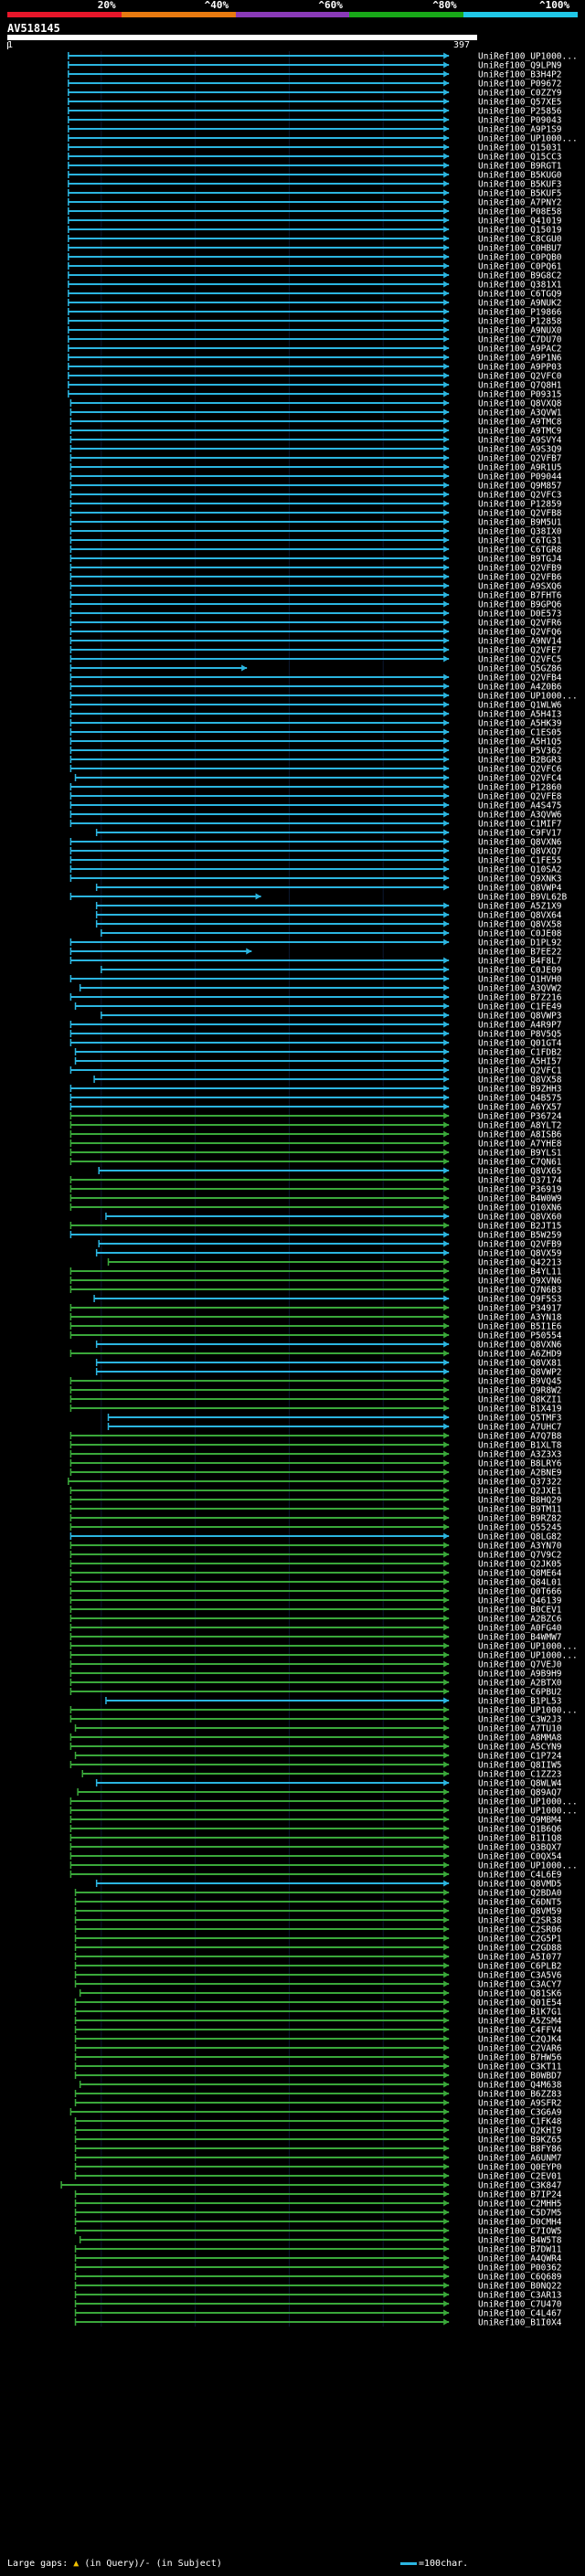  What do you see at coordinates (520, 624) in the screenshot?
I see `hit-label-link: UniRef100_Q2VFR6` at bounding box center [520, 624].